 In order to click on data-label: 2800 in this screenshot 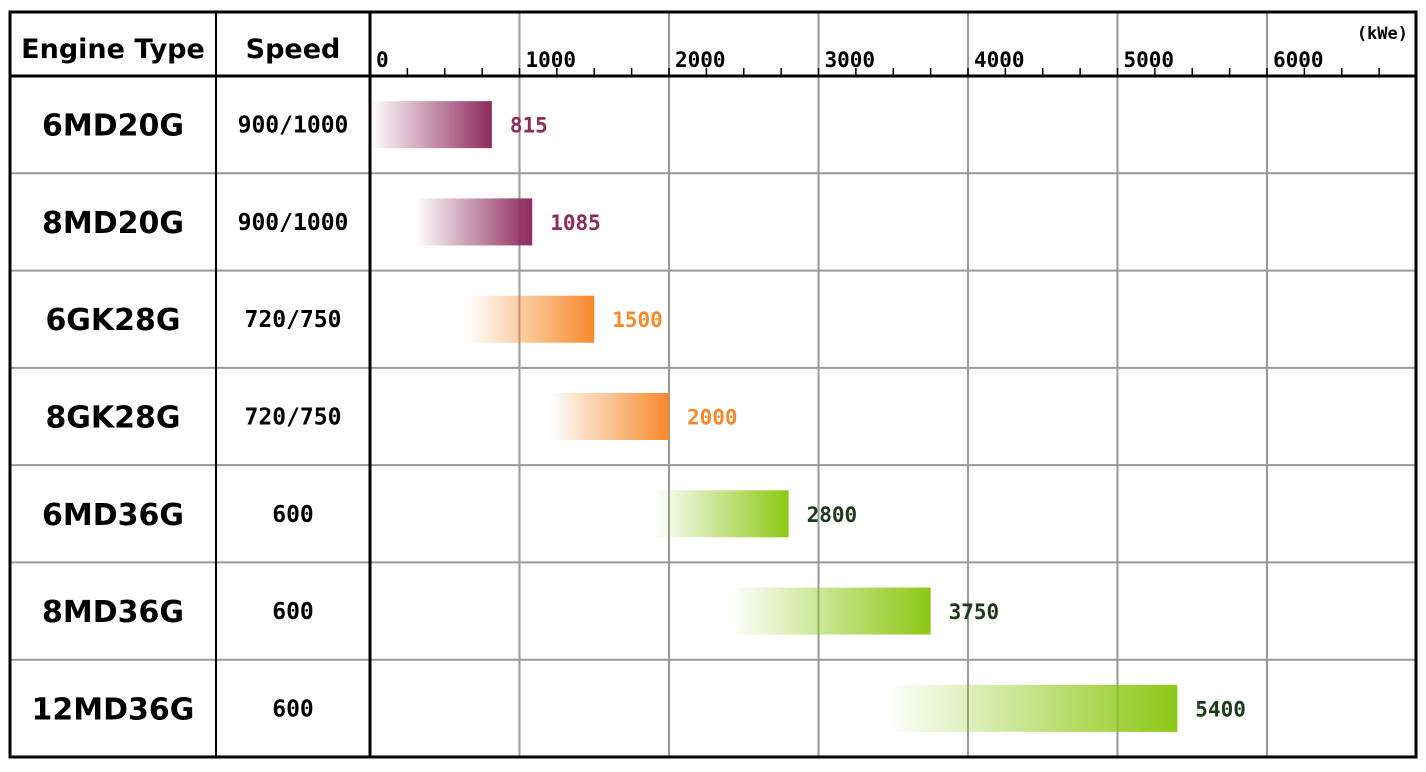, I will do `click(832, 515)`.